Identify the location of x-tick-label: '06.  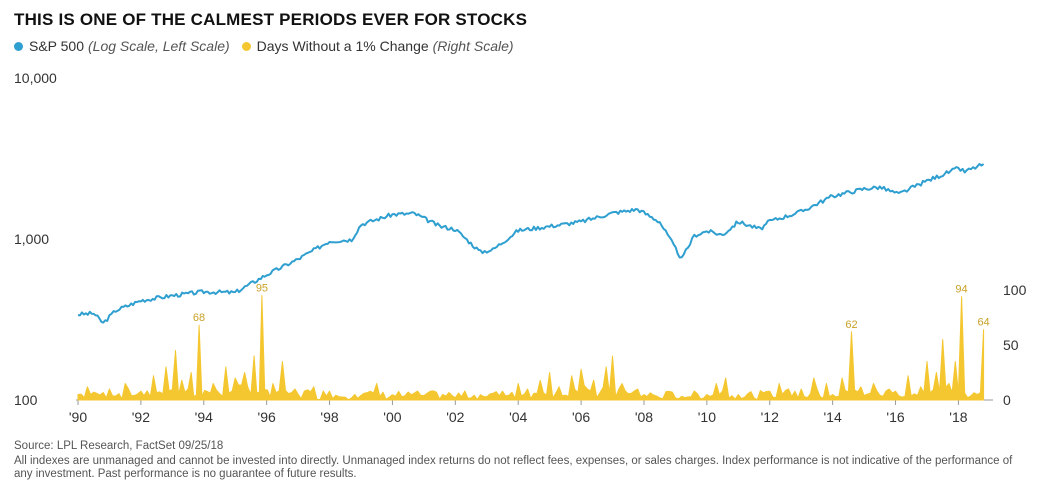
(581, 417).